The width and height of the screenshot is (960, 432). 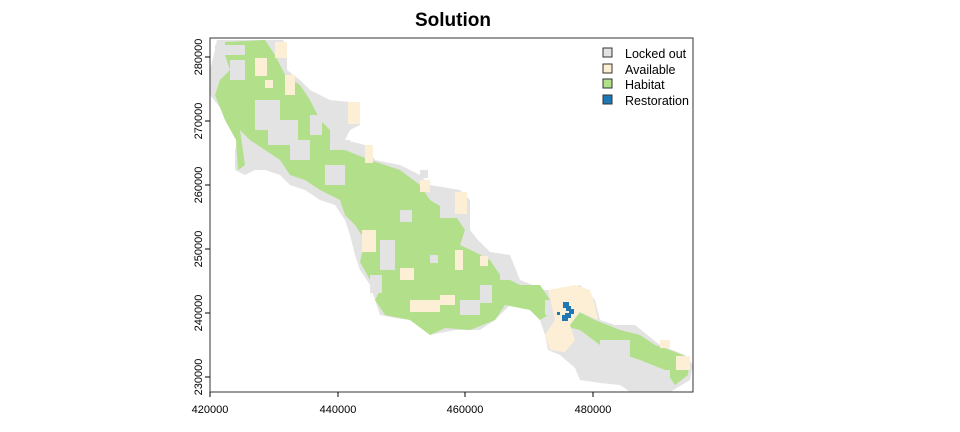 I want to click on legend-swatch-available, so click(x=607, y=68).